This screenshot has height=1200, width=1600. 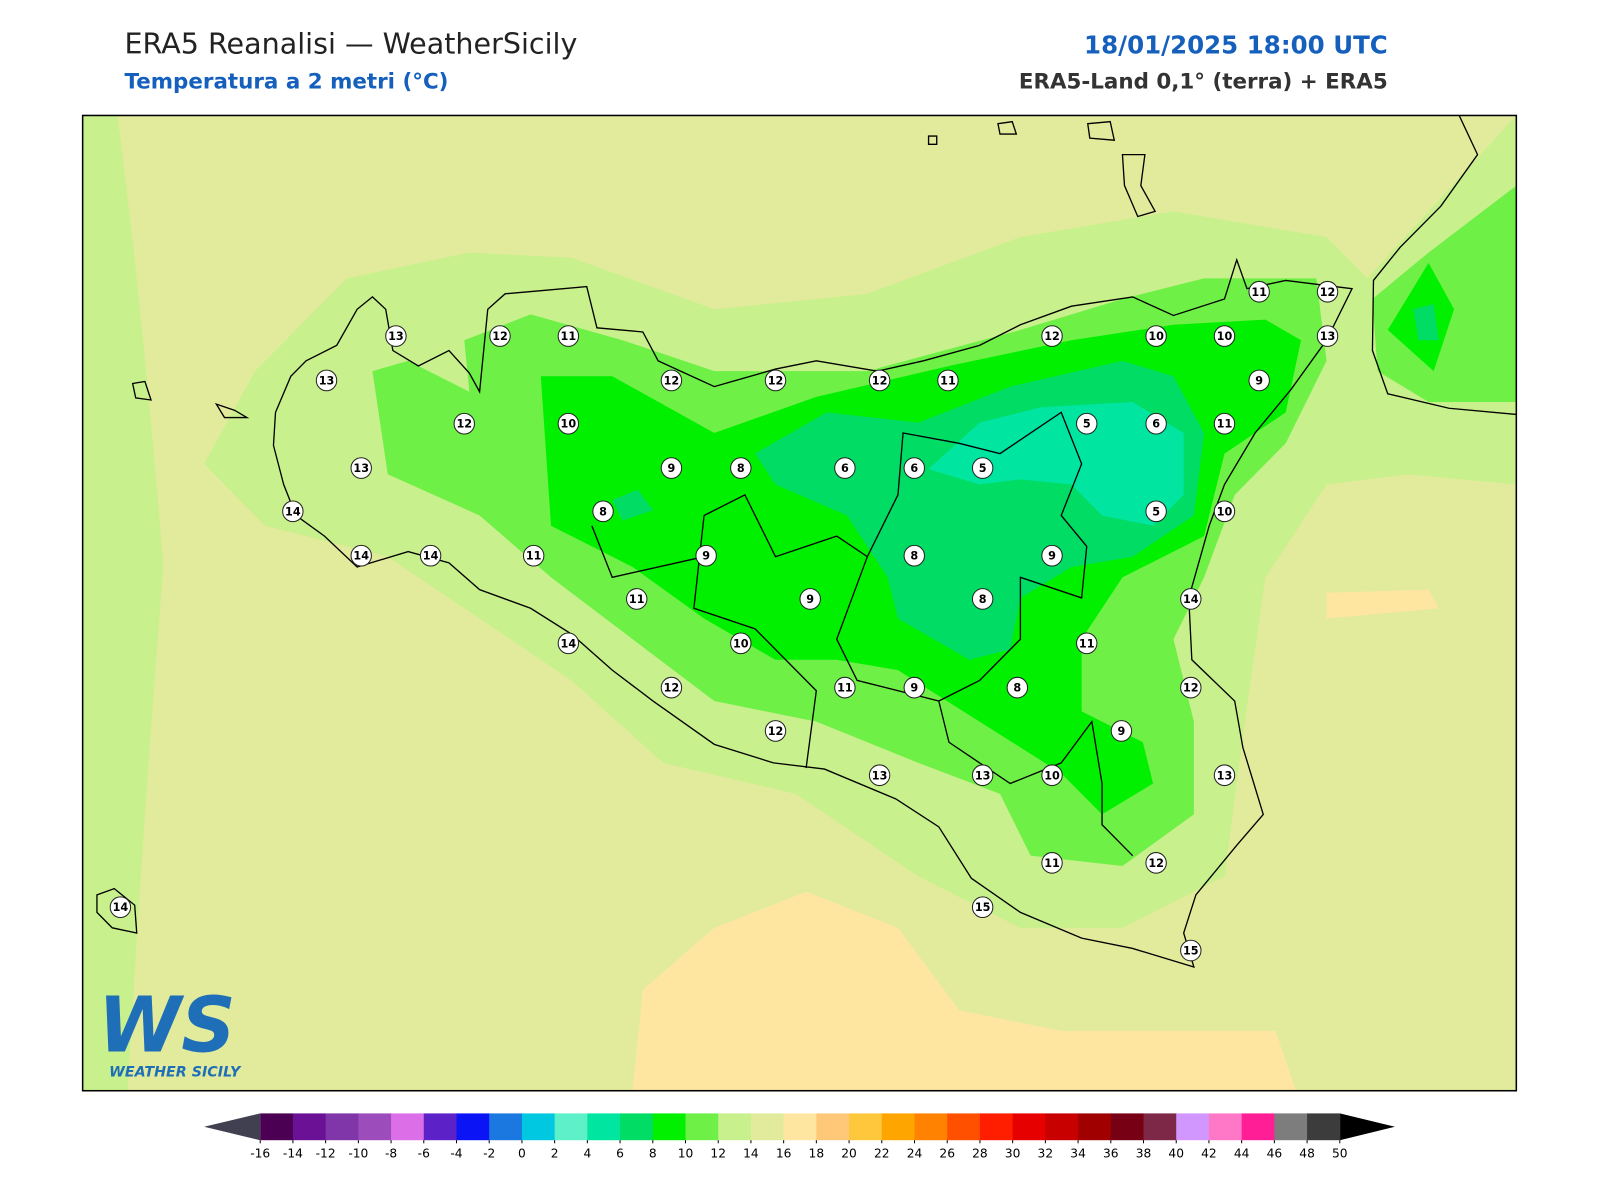 What do you see at coordinates (1203, 82) in the screenshot?
I see `source: ERA5-Land 0,1° (terra) + ERA5` at bounding box center [1203, 82].